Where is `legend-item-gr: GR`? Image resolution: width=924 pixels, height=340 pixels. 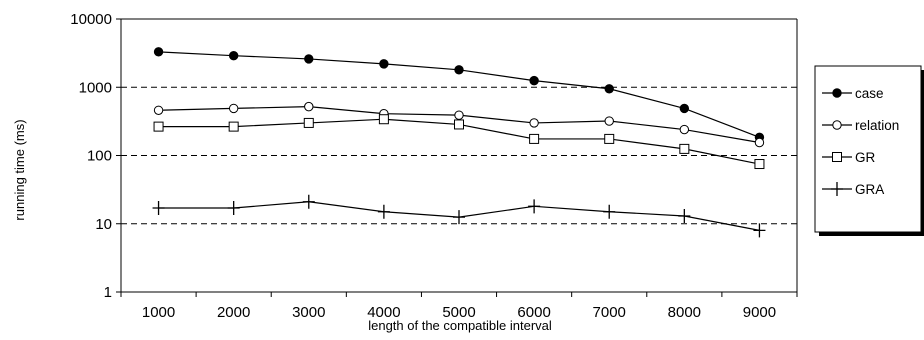 legend-item-gr: GR is located at coordinates (849, 157).